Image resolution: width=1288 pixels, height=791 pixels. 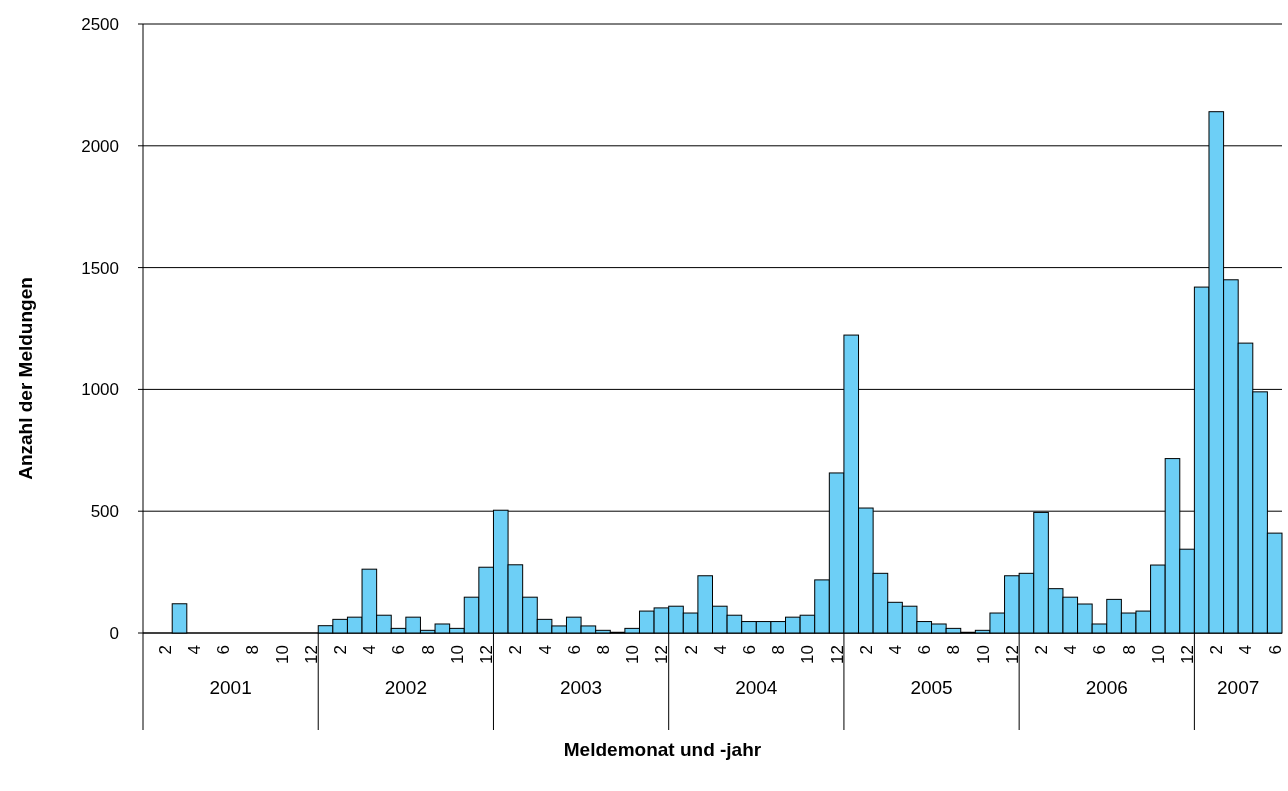 What do you see at coordinates (100, 390) in the screenshot?
I see `y-tick-label: 1000` at bounding box center [100, 390].